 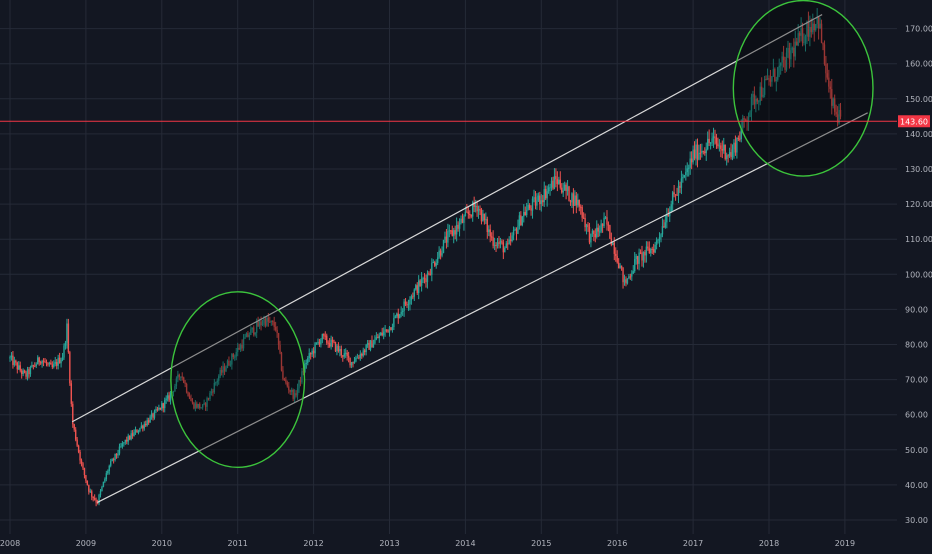 I want to click on time-axis-panel, so click(x=466, y=542).